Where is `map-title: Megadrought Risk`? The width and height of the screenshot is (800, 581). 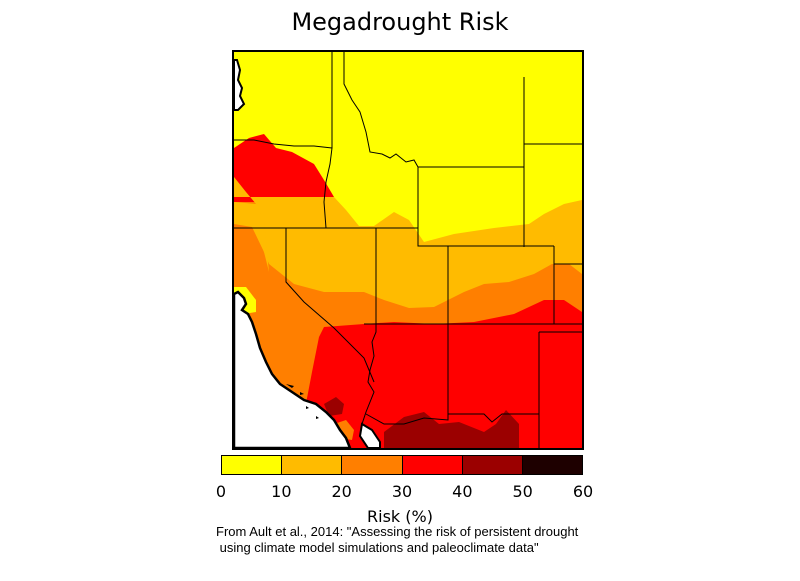
map-title: Megadrought Risk is located at coordinates (400, 22).